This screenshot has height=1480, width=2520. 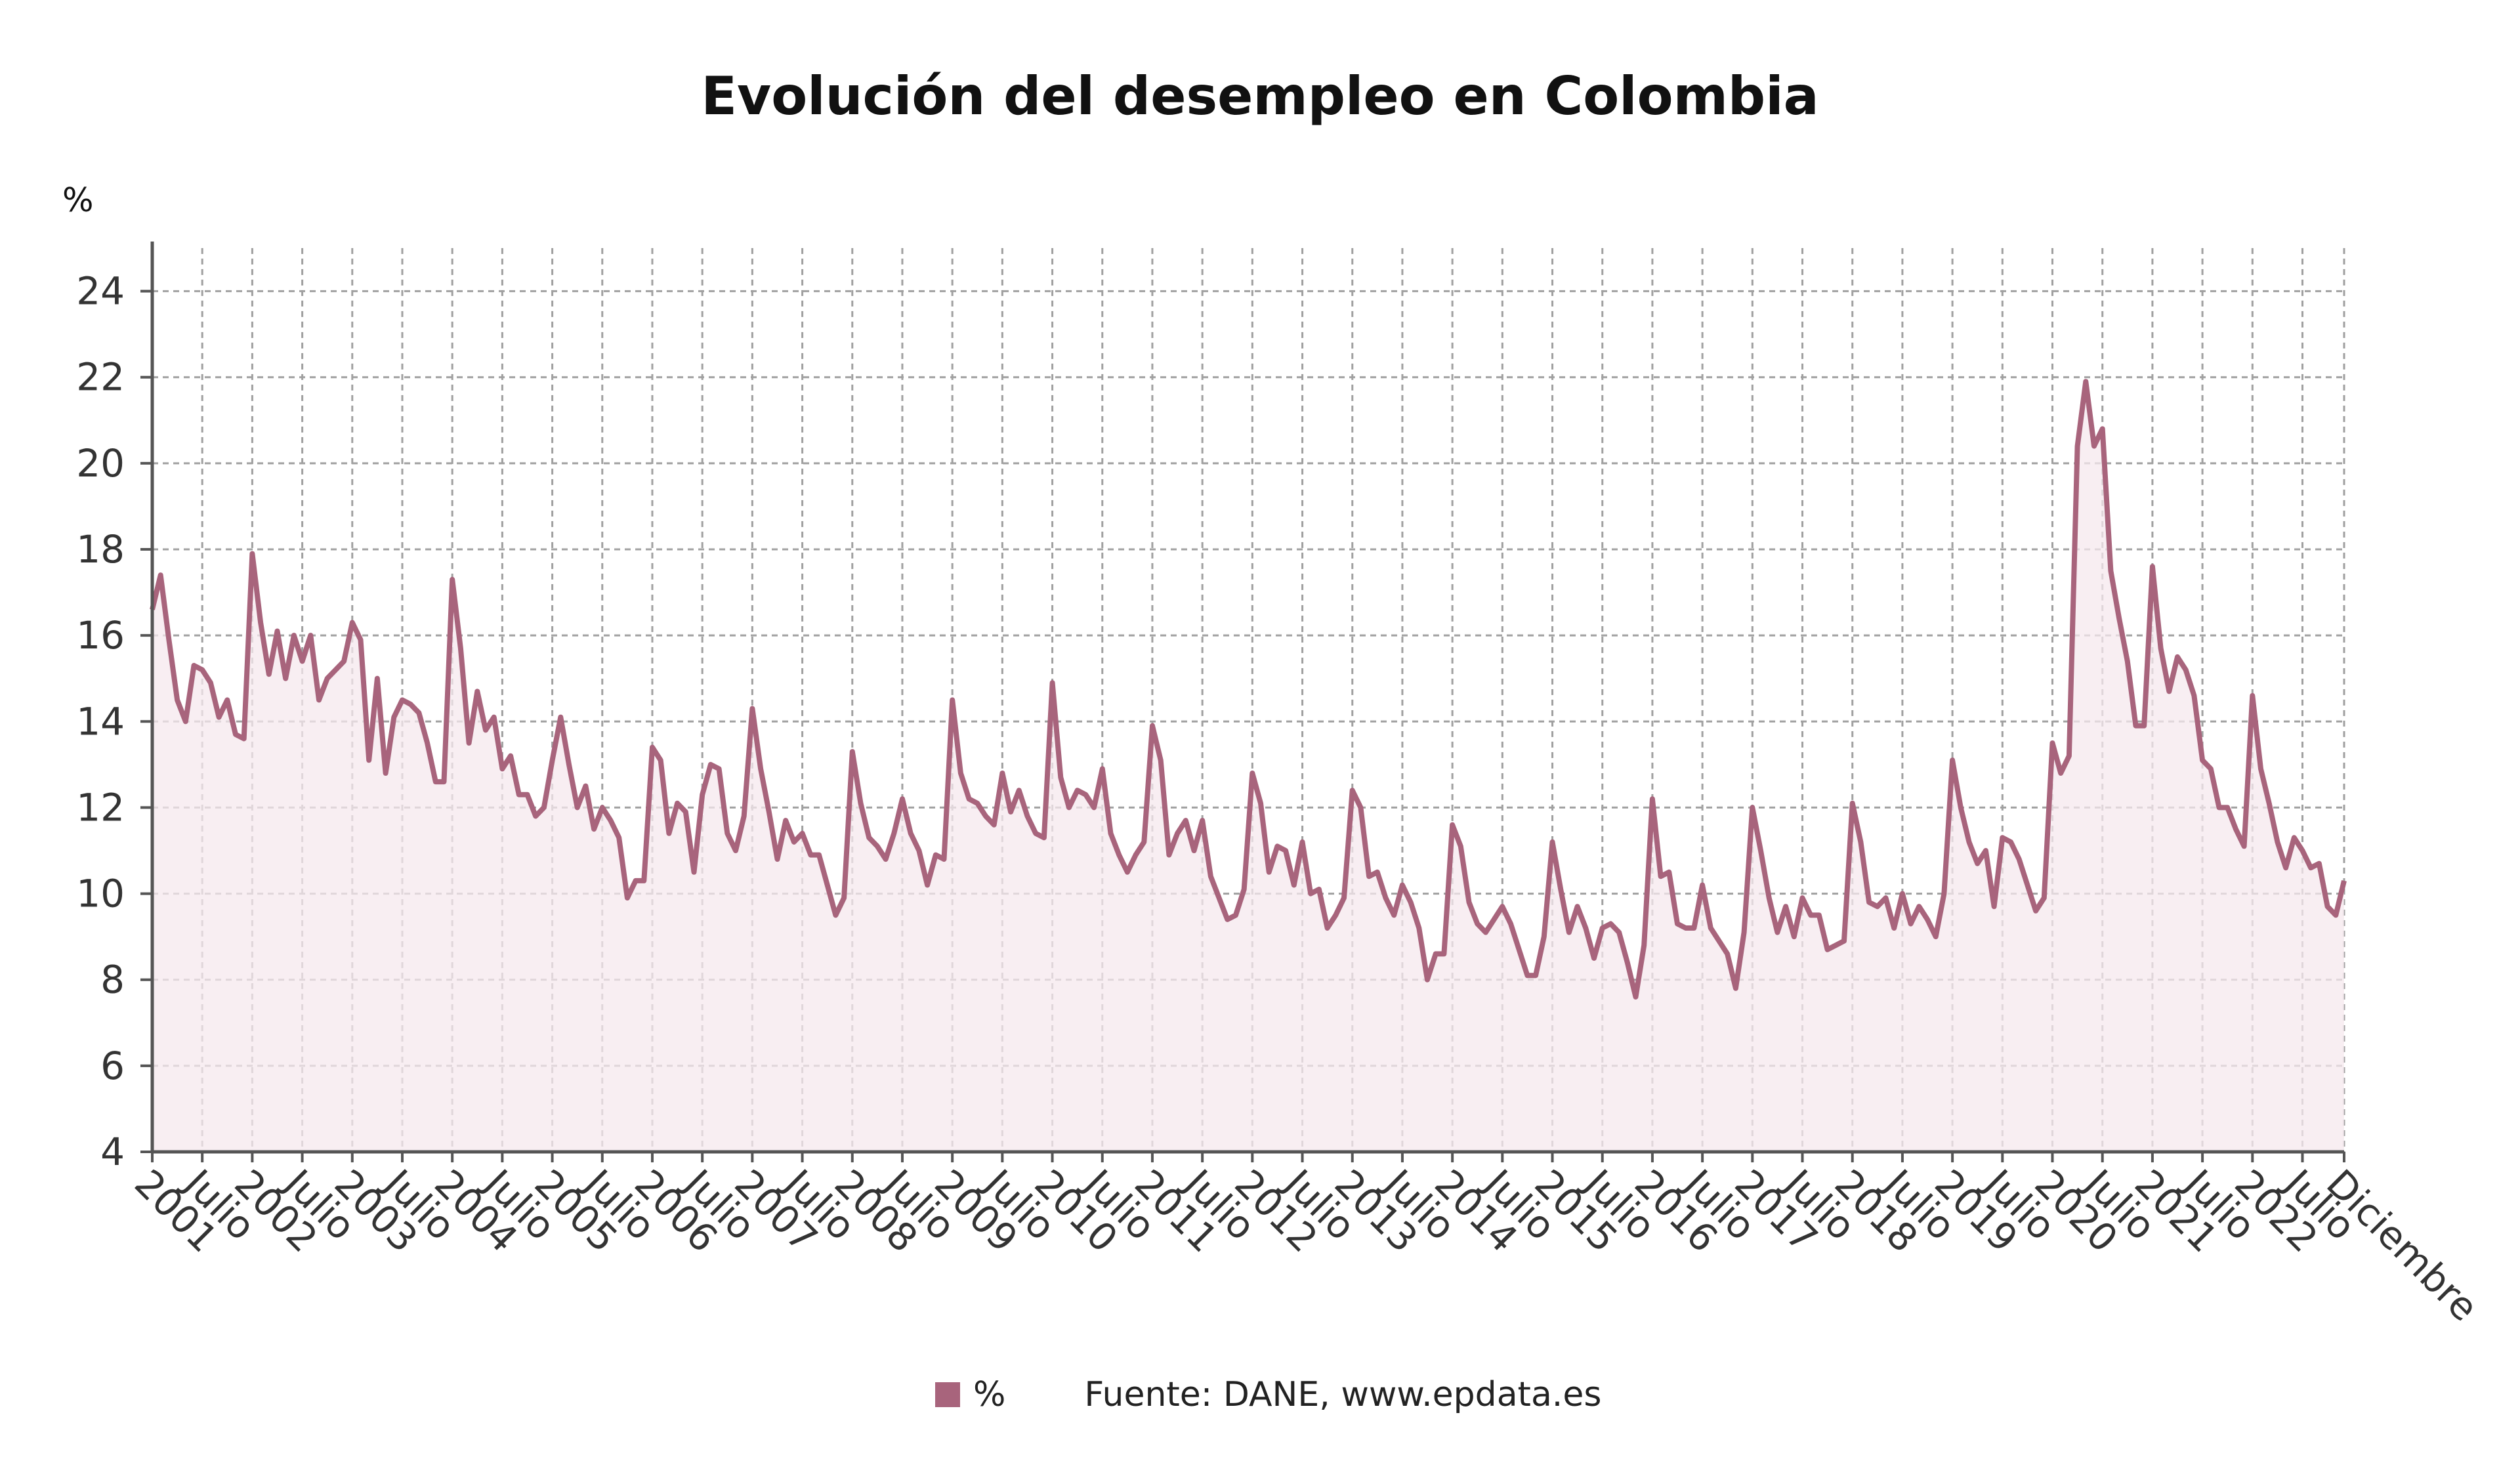 What do you see at coordinates (1343, 1394) in the screenshot?
I see `source-label: Fuente: DANE, www.epdata.es` at bounding box center [1343, 1394].